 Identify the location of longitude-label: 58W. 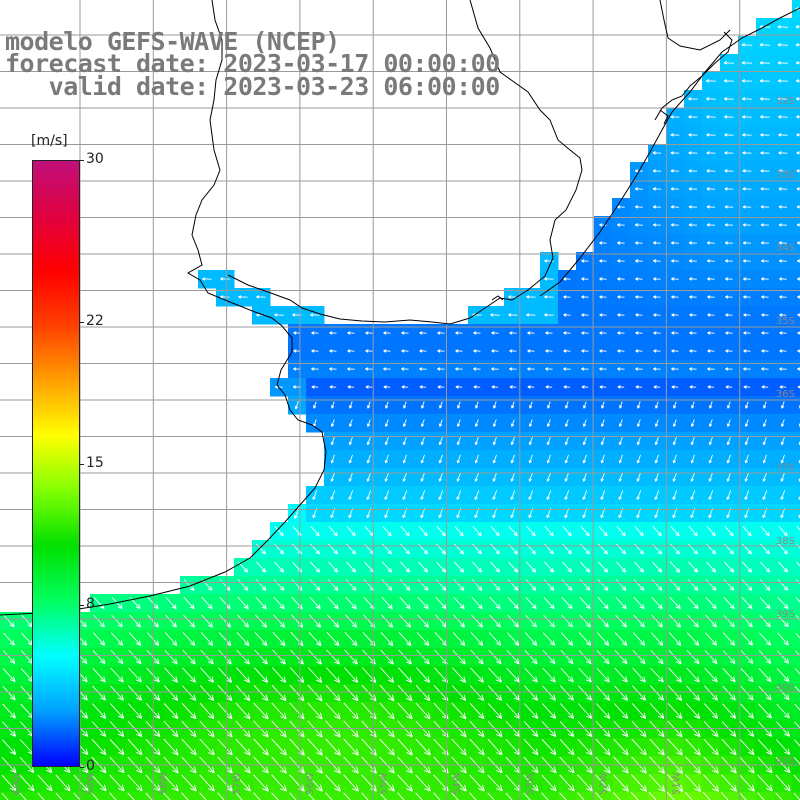
(164, 783).